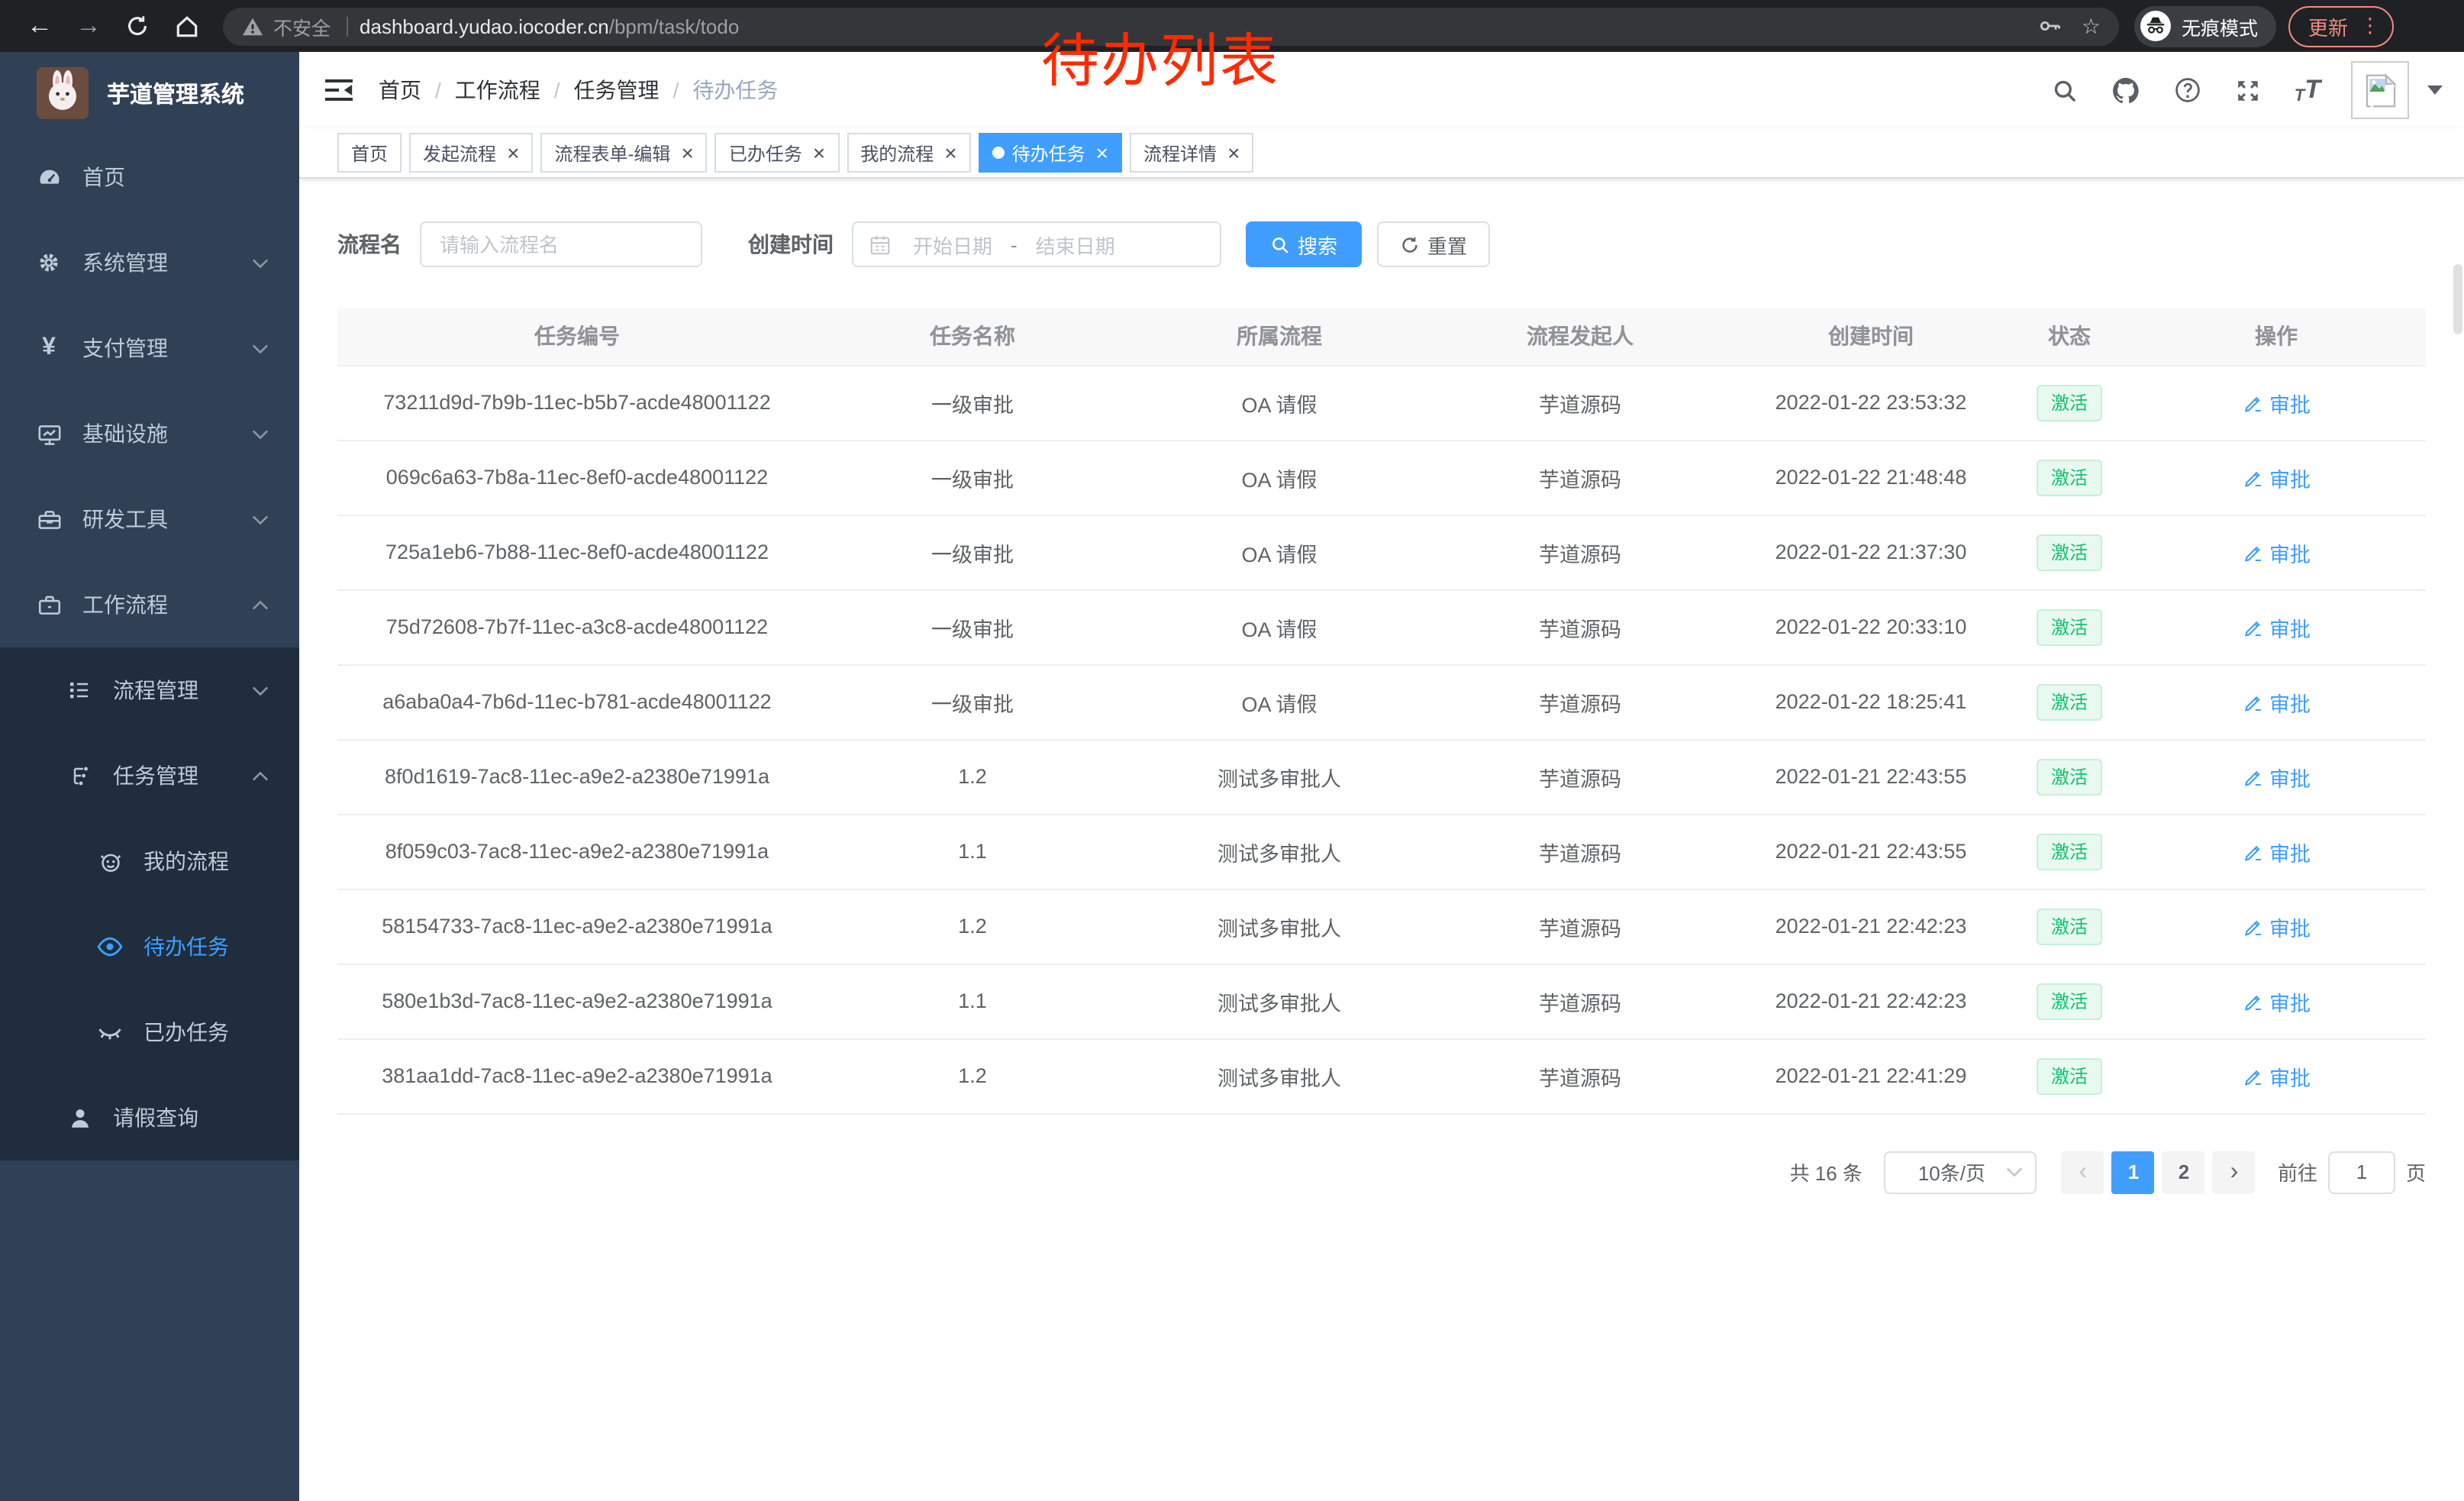 The width and height of the screenshot is (2464, 1501). I want to click on breadcrumb-task-mgmt: 任务管理, so click(617, 90).